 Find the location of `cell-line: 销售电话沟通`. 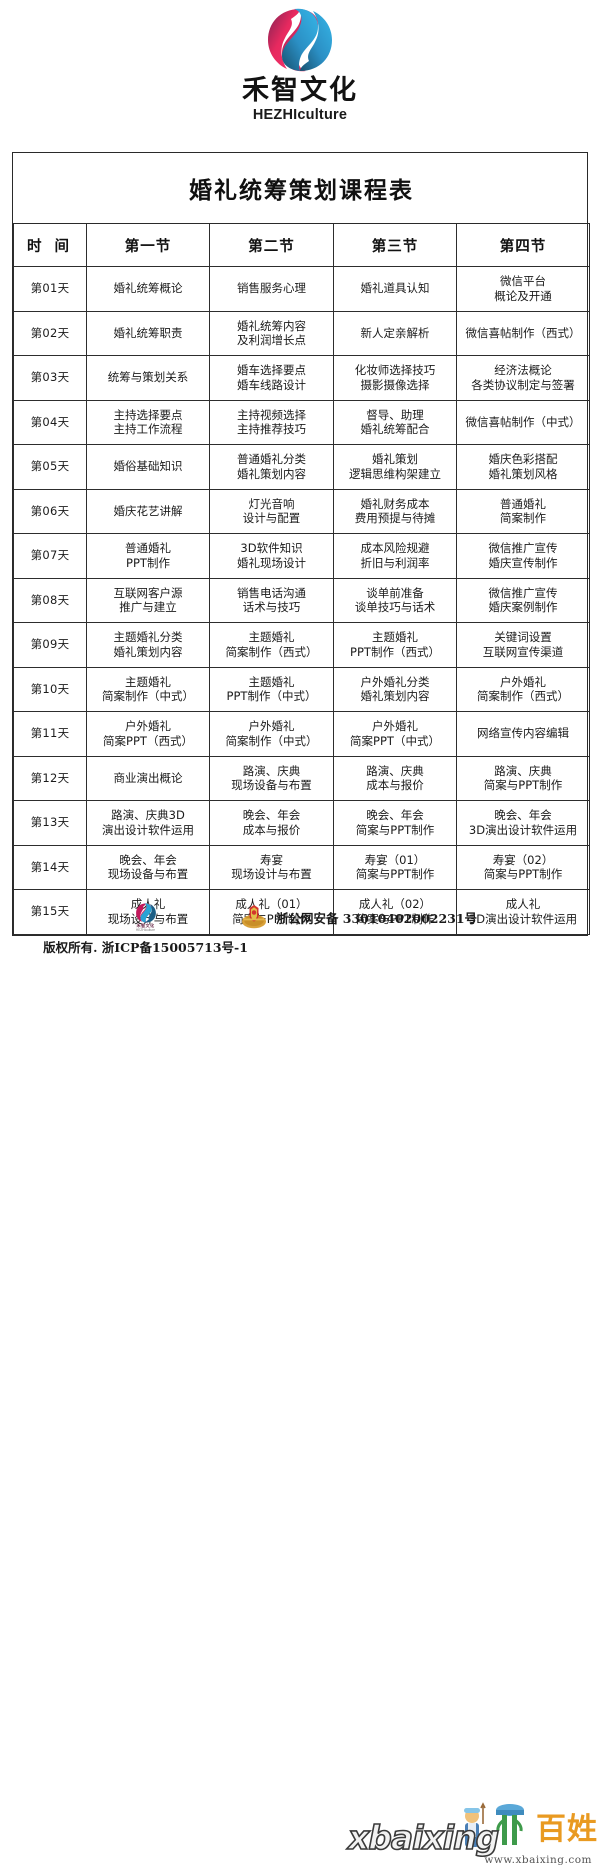

cell-line: 销售电话沟通 is located at coordinates (271, 592).